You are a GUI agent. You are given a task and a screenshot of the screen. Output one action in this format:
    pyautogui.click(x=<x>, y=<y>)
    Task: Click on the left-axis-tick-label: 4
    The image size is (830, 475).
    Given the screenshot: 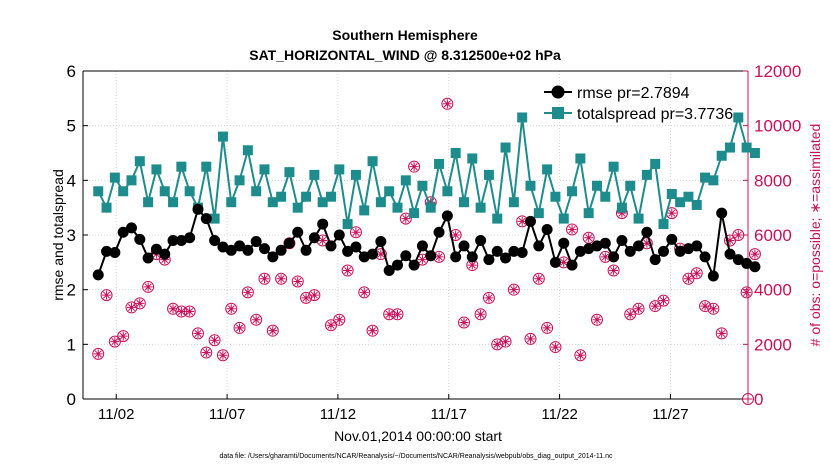 What is the action you would take?
    pyautogui.click(x=71, y=180)
    